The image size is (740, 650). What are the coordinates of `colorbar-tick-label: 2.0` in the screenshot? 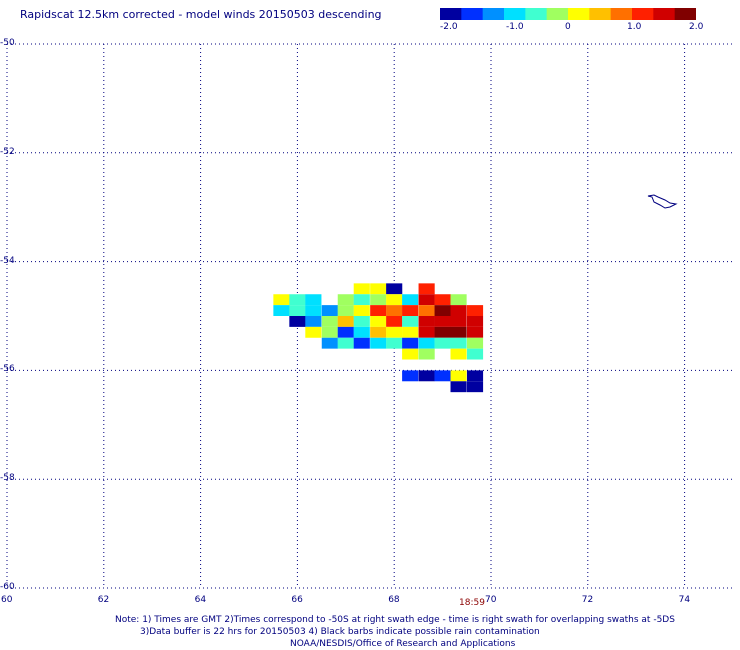 It's located at (696, 27).